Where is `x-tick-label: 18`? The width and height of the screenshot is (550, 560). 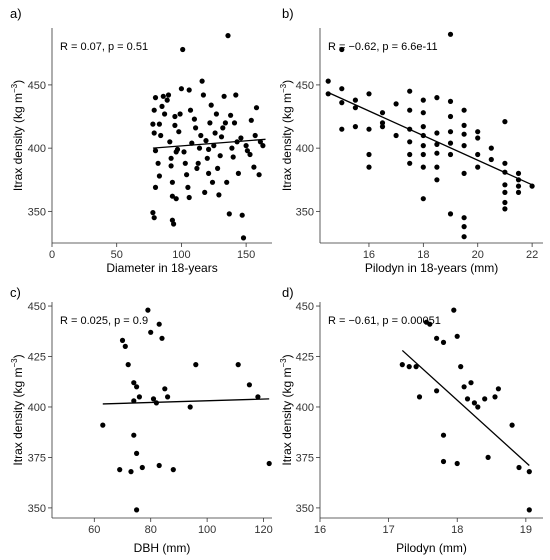
x-tick-label: 18 is located at coordinates (423, 255).